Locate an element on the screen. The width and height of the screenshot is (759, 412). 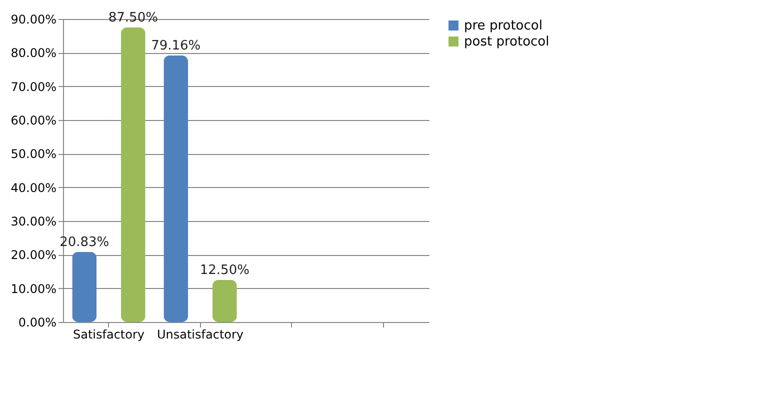
y-tick-label: 50.00% is located at coordinates (33, 154).